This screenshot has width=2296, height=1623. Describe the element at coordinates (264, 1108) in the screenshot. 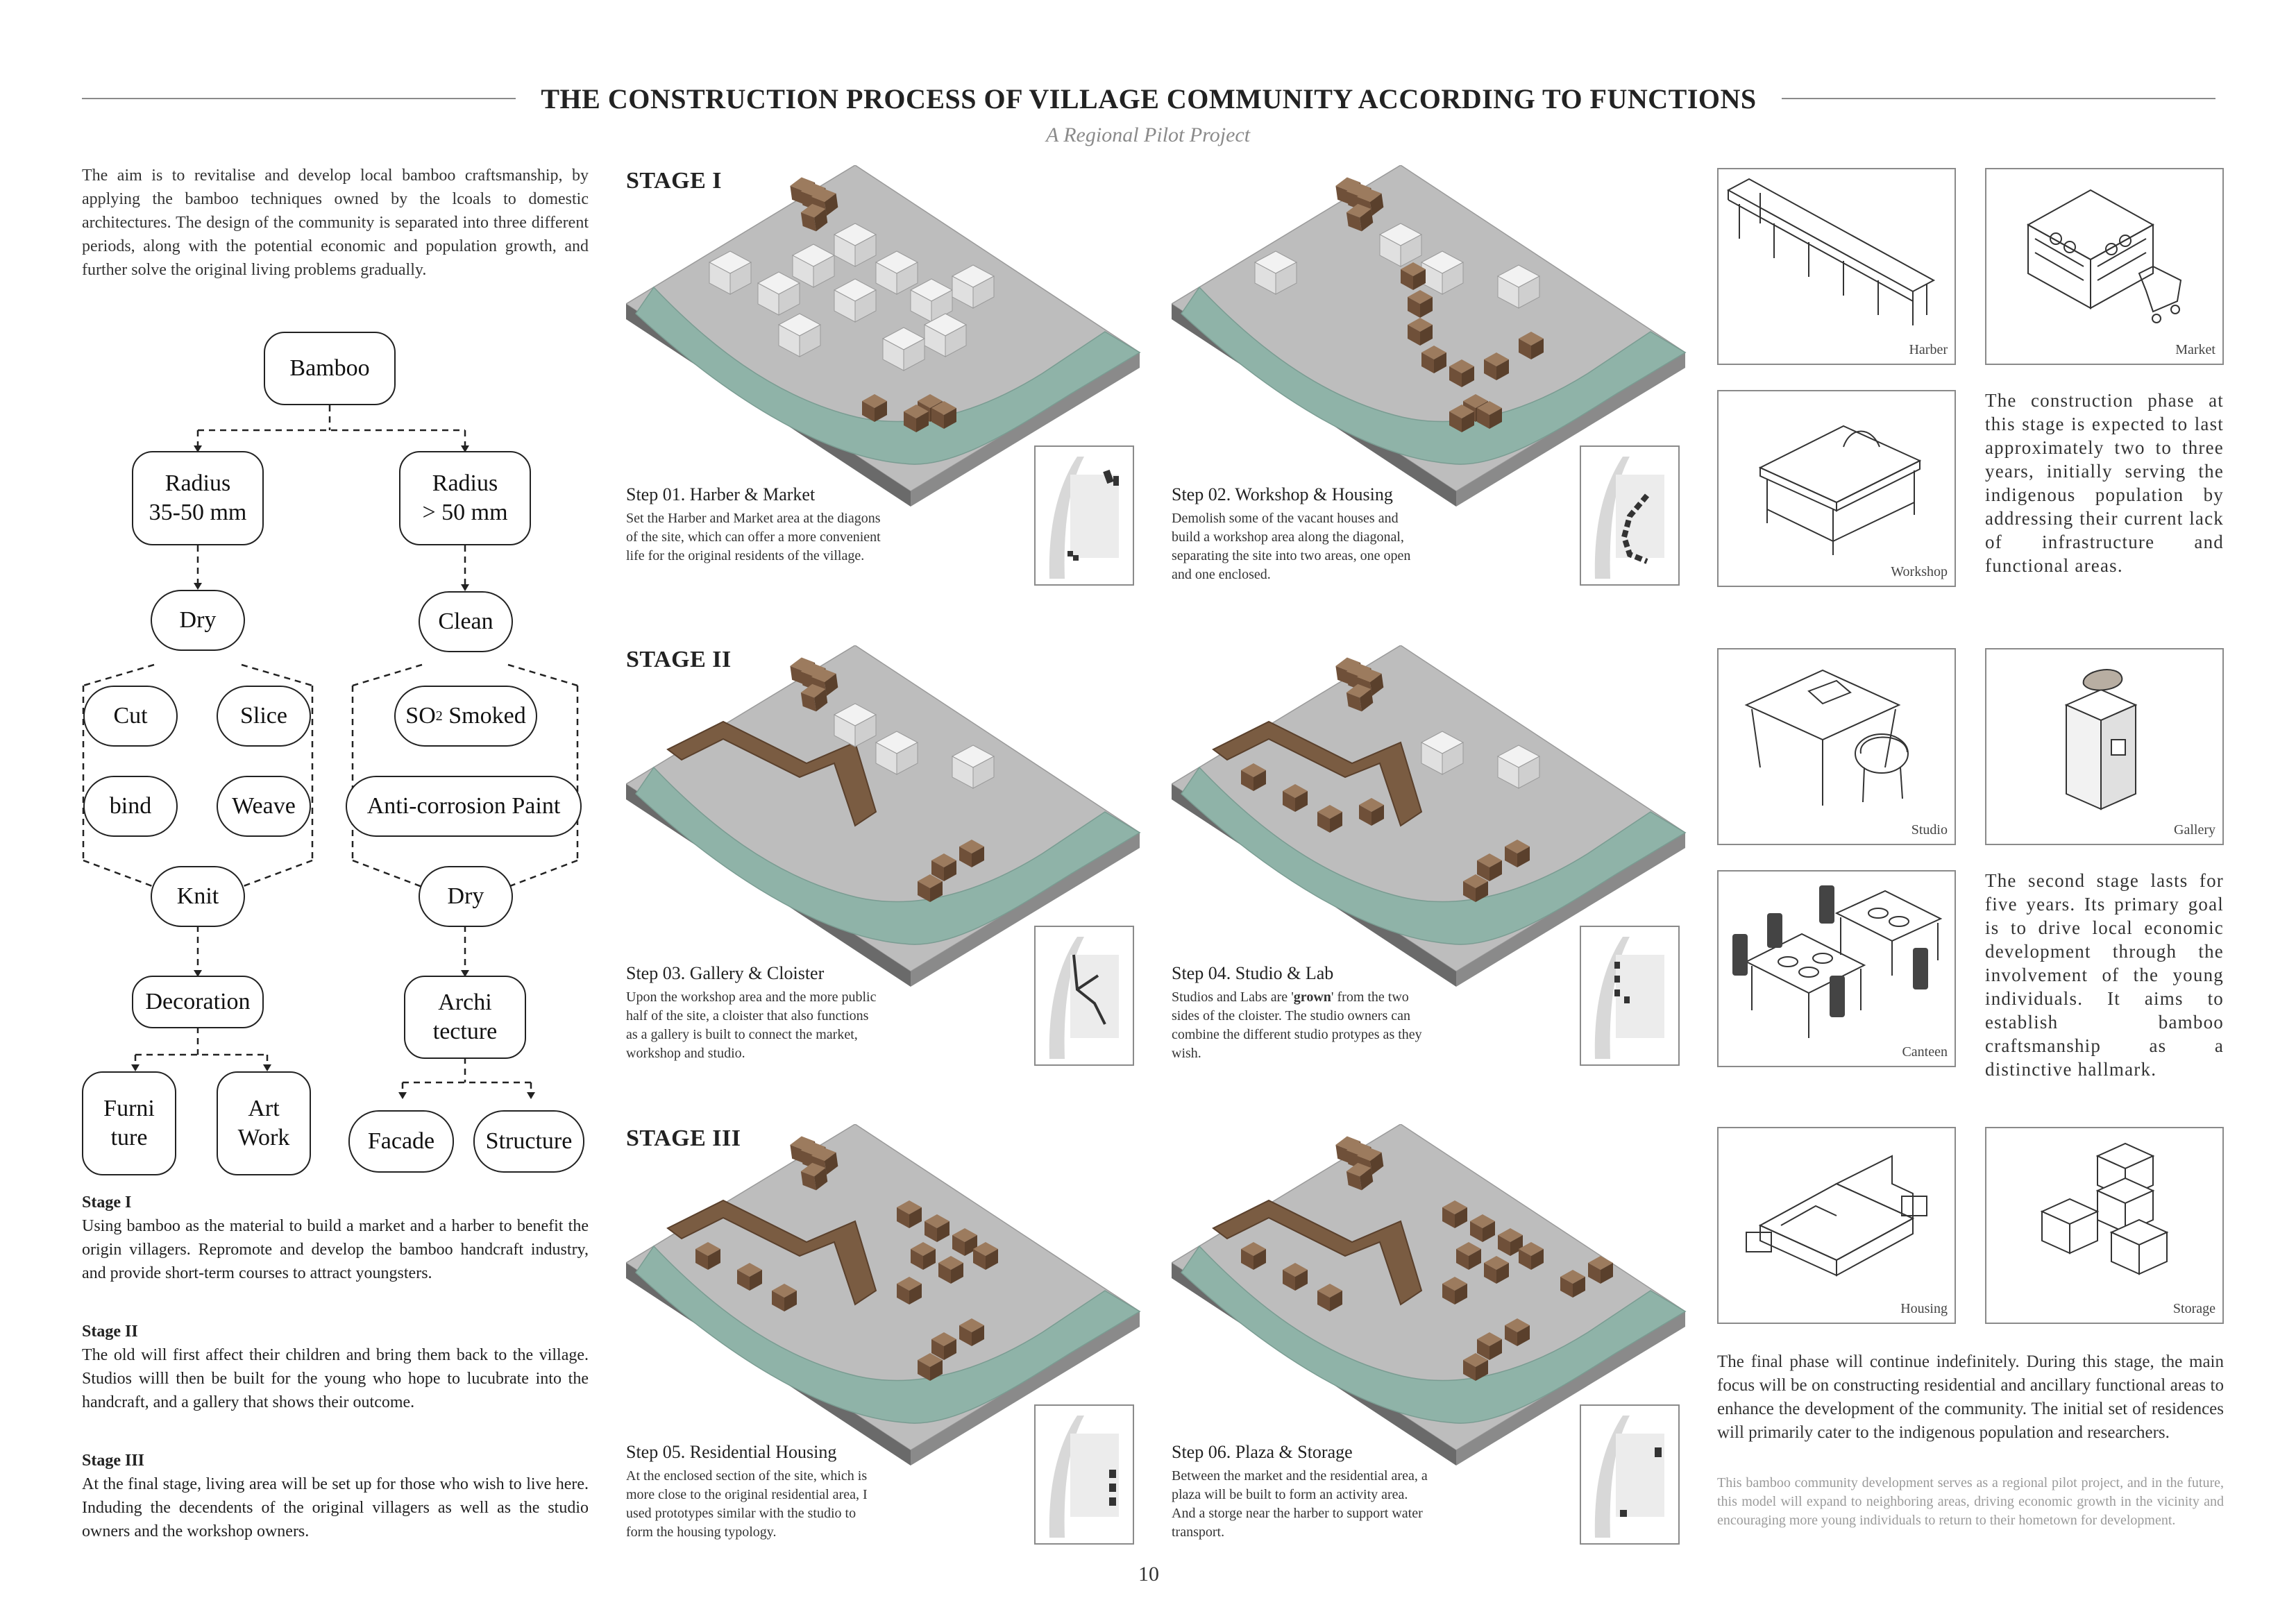

I see `flow-art-work-line1: Art` at that location.